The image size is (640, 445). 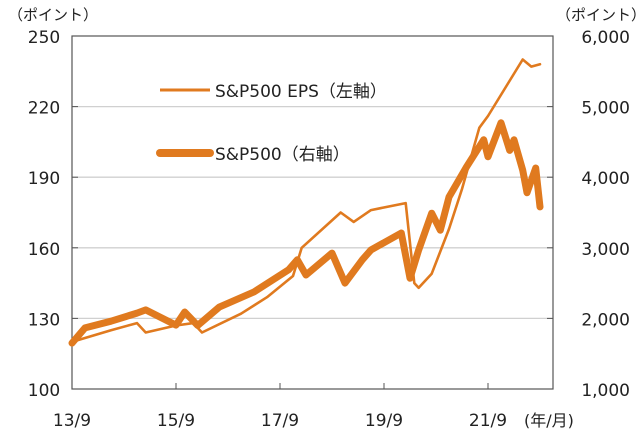 What do you see at coordinates (44, 179) in the screenshot?
I see `left-tick-label: 190` at bounding box center [44, 179].